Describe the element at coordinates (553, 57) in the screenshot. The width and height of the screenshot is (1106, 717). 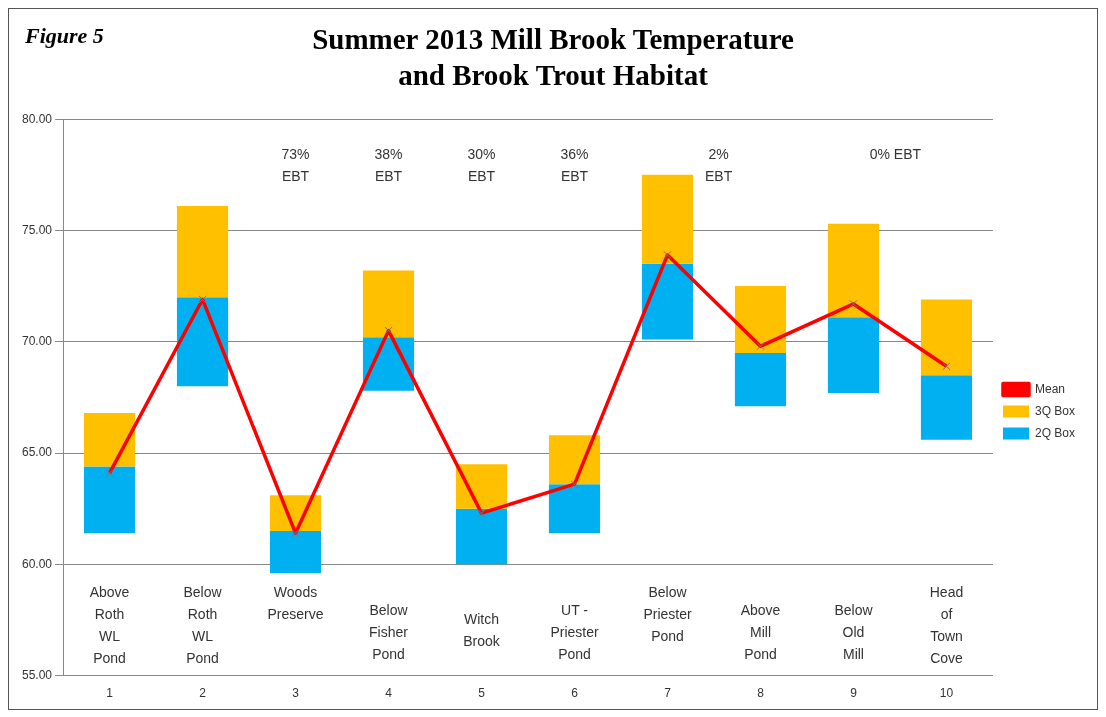
I see `chart-title: Summer 2013 Mill Brook Temperature and Brook Trout Habitat` at that location.